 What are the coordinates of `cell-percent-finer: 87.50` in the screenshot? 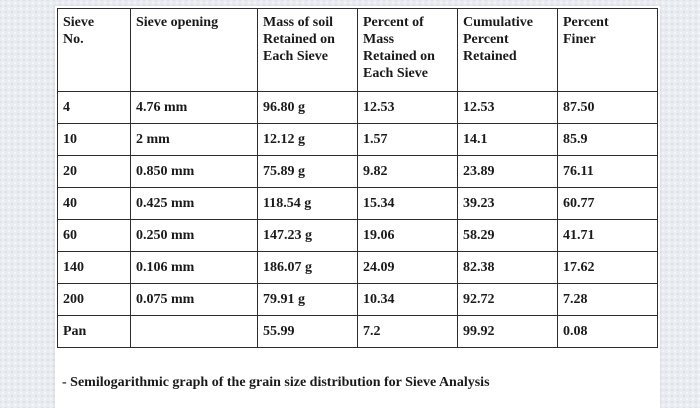 It's located at (607, 107).